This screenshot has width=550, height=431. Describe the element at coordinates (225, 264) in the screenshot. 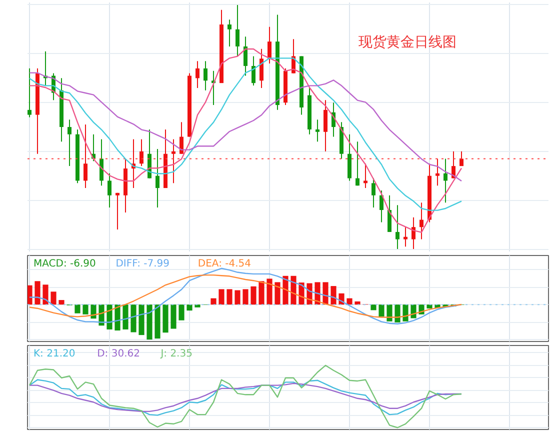

I see `series-label: DEA: -4.54` at that location.